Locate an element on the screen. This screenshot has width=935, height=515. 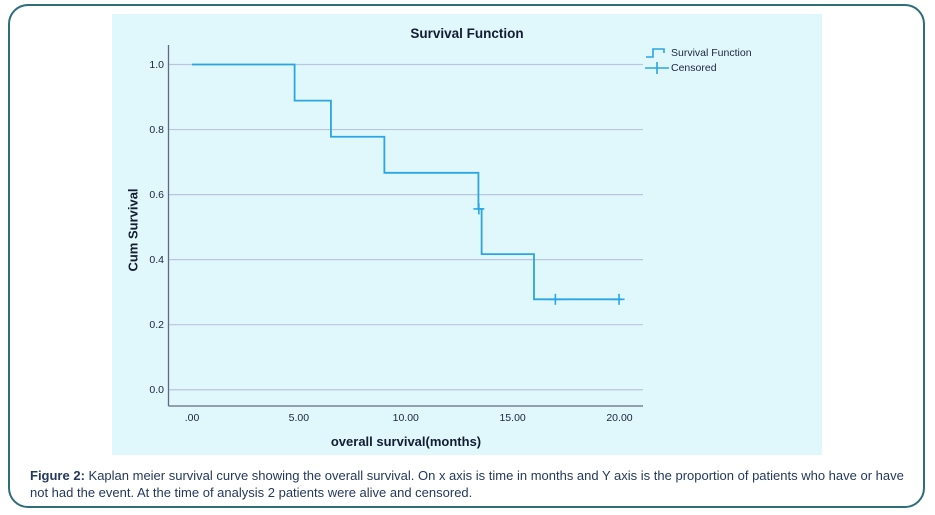
legend-entry-survival-function: Survival Function is located at coordinates (698, 52).